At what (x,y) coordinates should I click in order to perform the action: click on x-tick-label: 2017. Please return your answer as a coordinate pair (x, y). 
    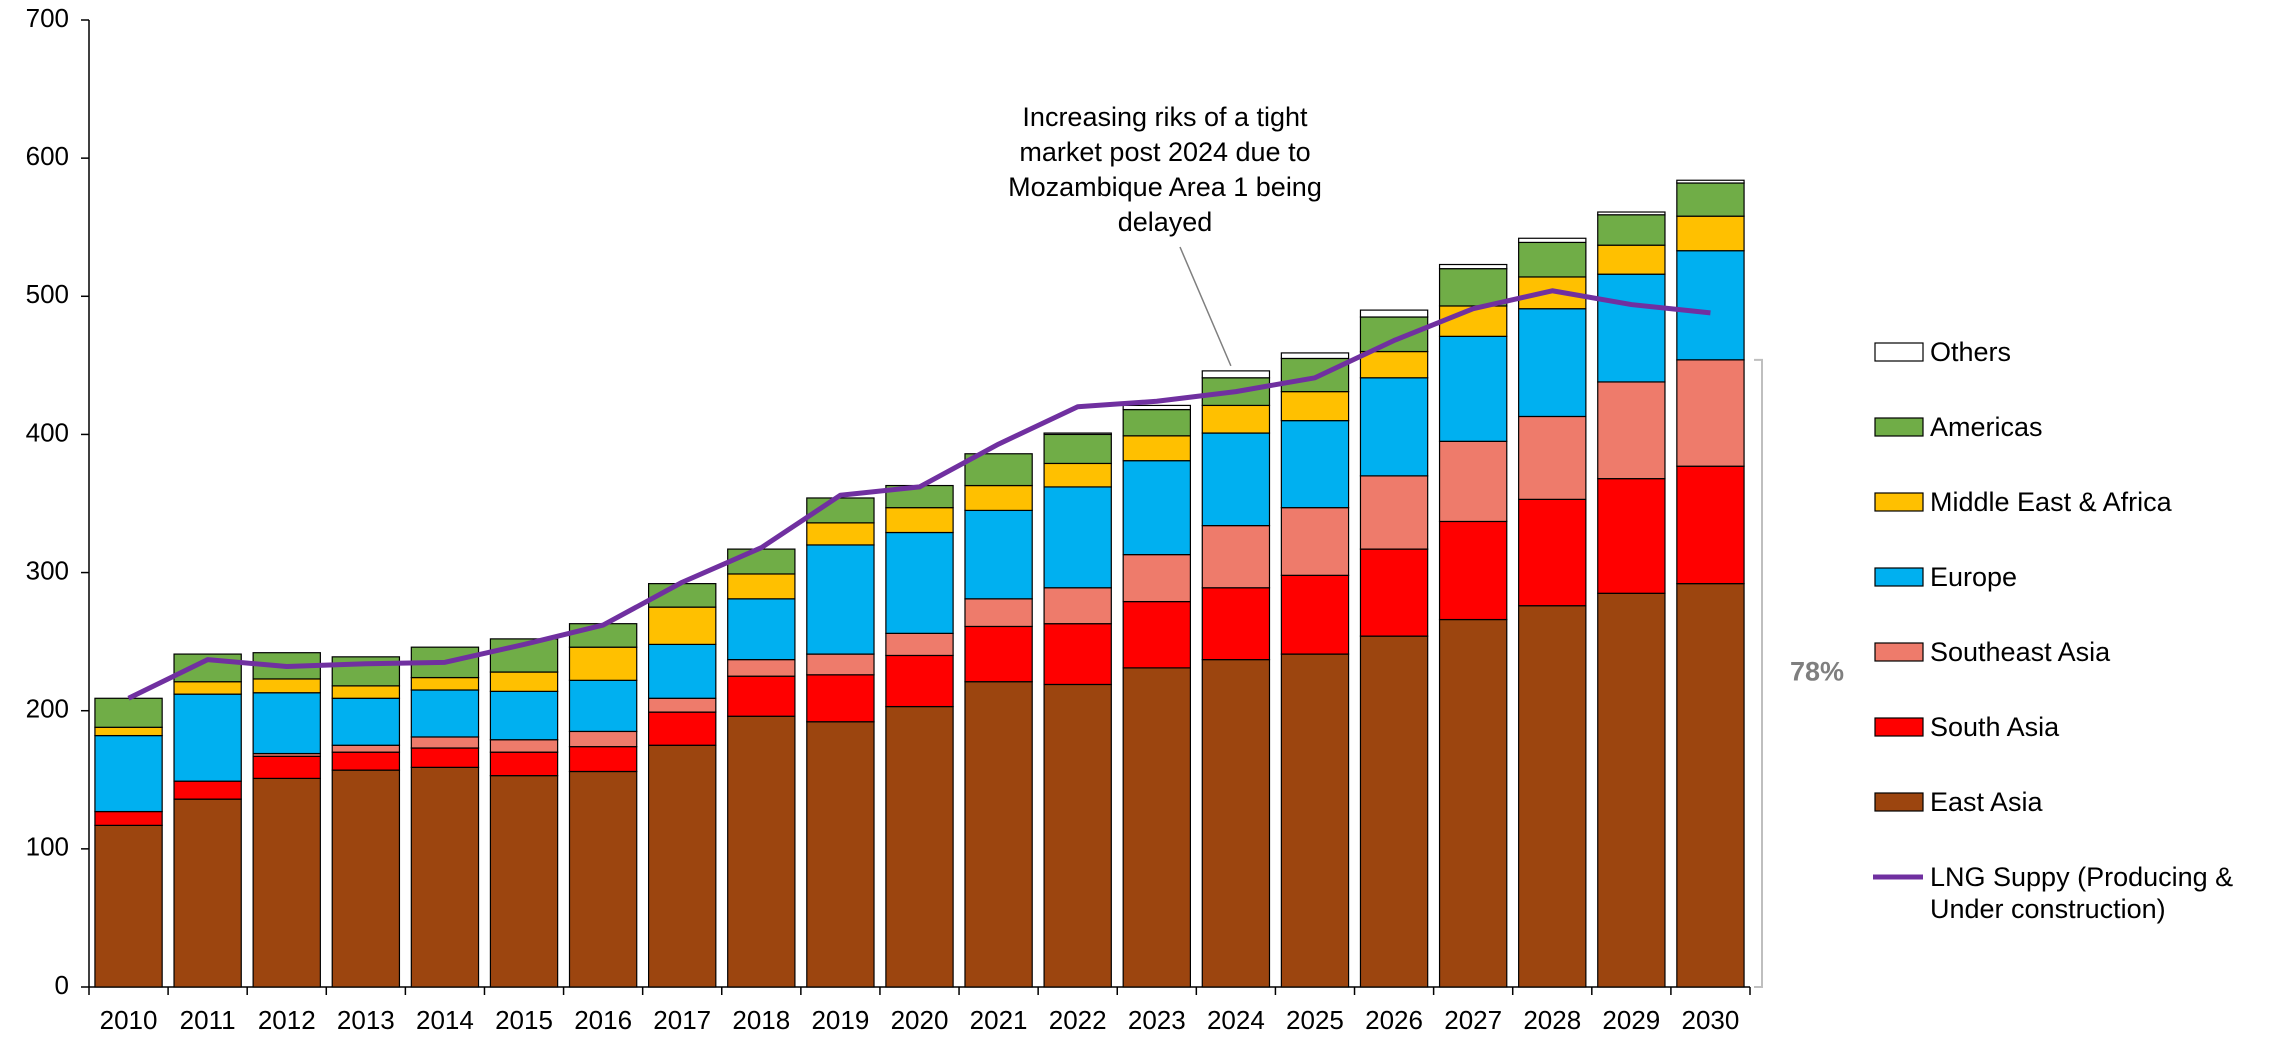
    Looking at the image, I should click on (682, 1020).